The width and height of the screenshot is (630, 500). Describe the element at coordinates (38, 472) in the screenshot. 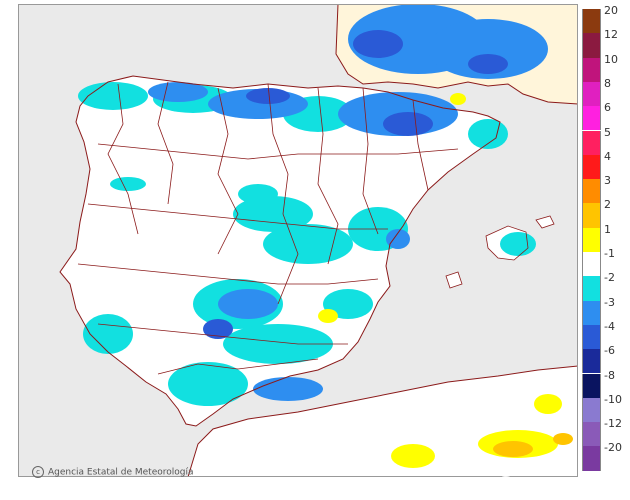

I see `copyright-icon: c` at that location.